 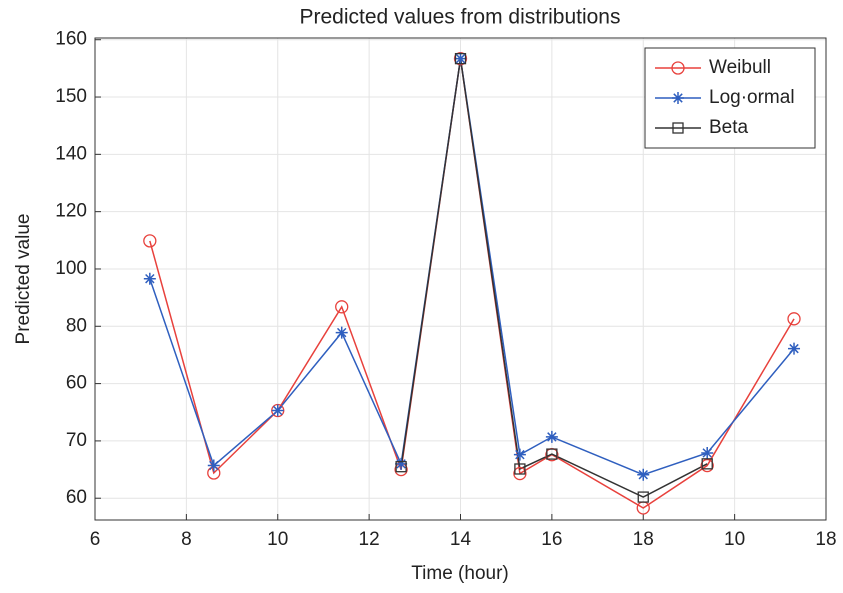 What do you see at coordinates (460, 17) in the screenshot?
I see `chart-title: Predicted values from distributions` at bounding box center [460, 17].